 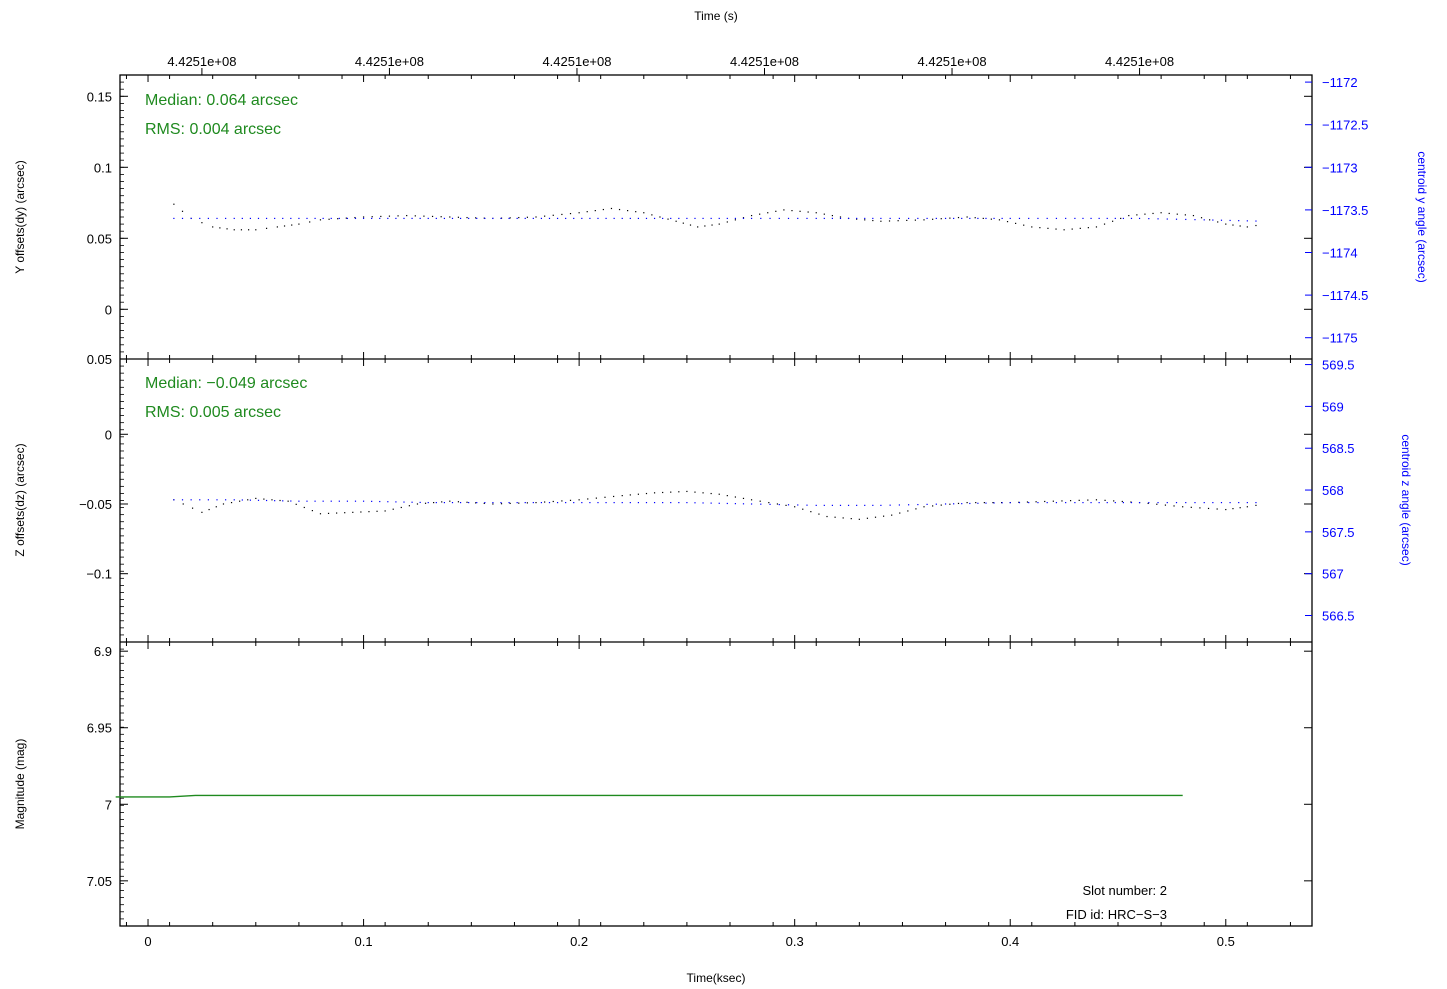 What do you see at coordinates (1338, 365) in the screenshot?
I see `right-axis-tick-label: 569.5` at bounding box center [1338, 365].